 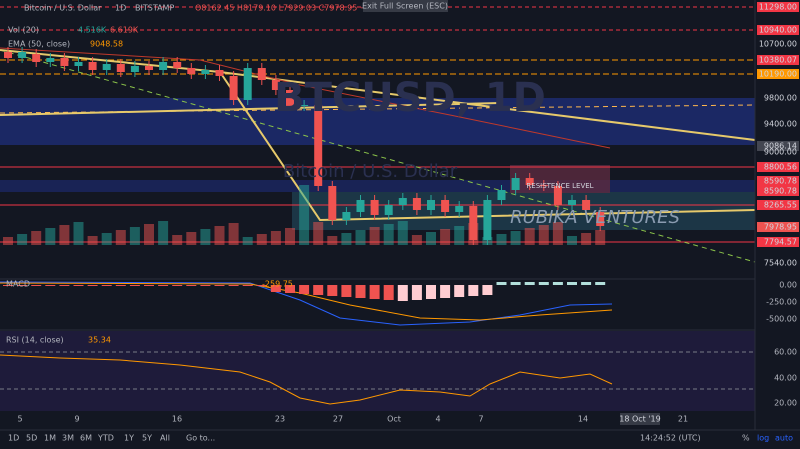 What do you see at coordinates (780, 263) in the screenshot?
I see `price-label: 7540.00` at bounding box center [780, 263].